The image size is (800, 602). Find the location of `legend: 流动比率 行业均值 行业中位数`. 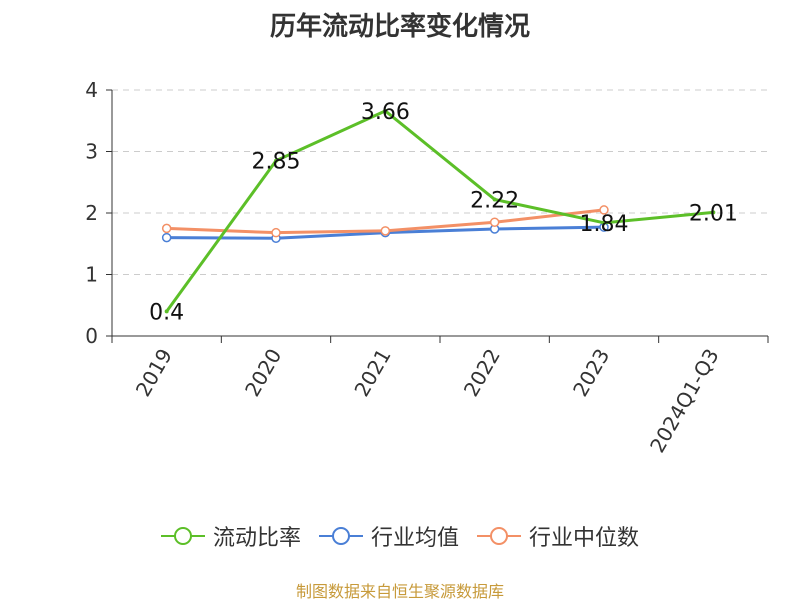

legend: 流动比率 行业均值 行业中位数 is located at coordinates (400, 536).